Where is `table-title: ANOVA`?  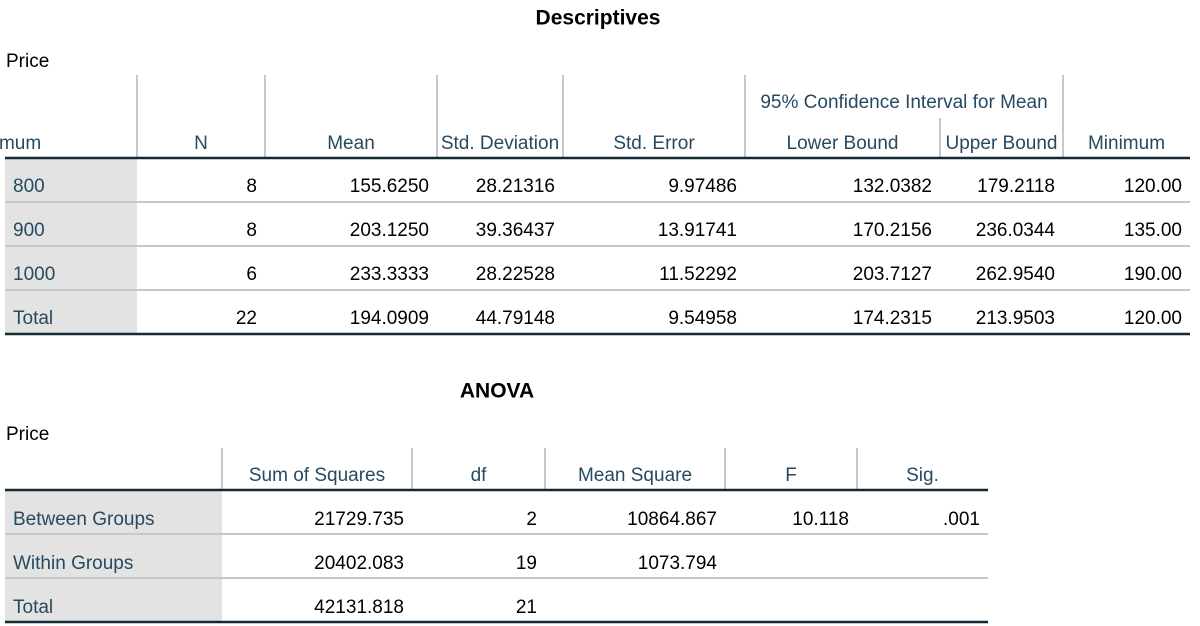
table-title: ANOVA is located at coordinates (497, 391).